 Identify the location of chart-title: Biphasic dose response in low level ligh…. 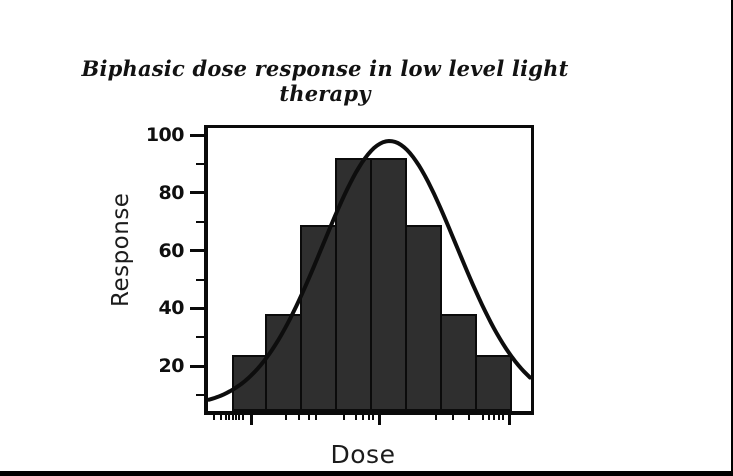
(325, 81).